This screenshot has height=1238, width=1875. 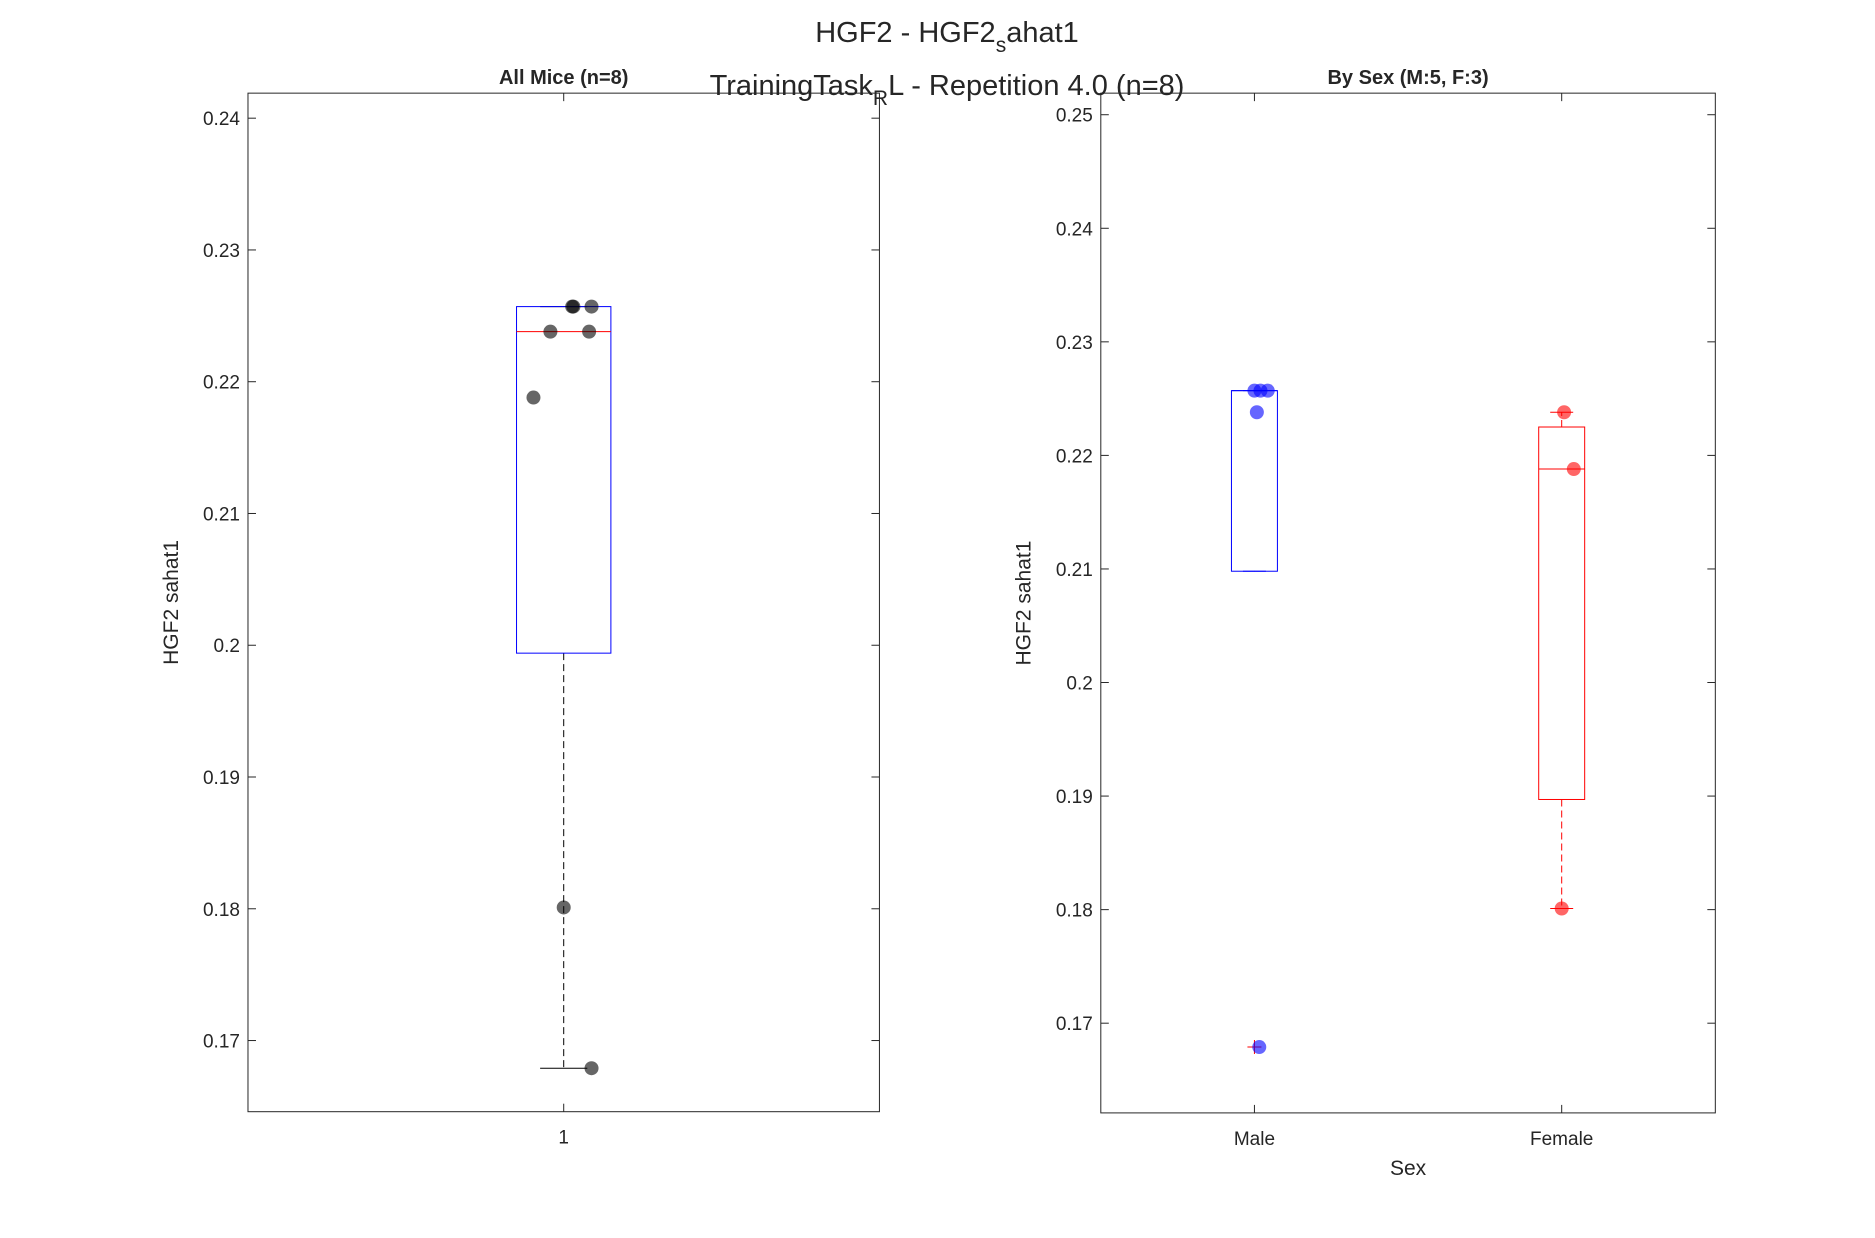 What do you see at coordinates (792, 86) in the screenshot?
I see `subtitle-part: TrainingTask` at bounding box center [792, 86].